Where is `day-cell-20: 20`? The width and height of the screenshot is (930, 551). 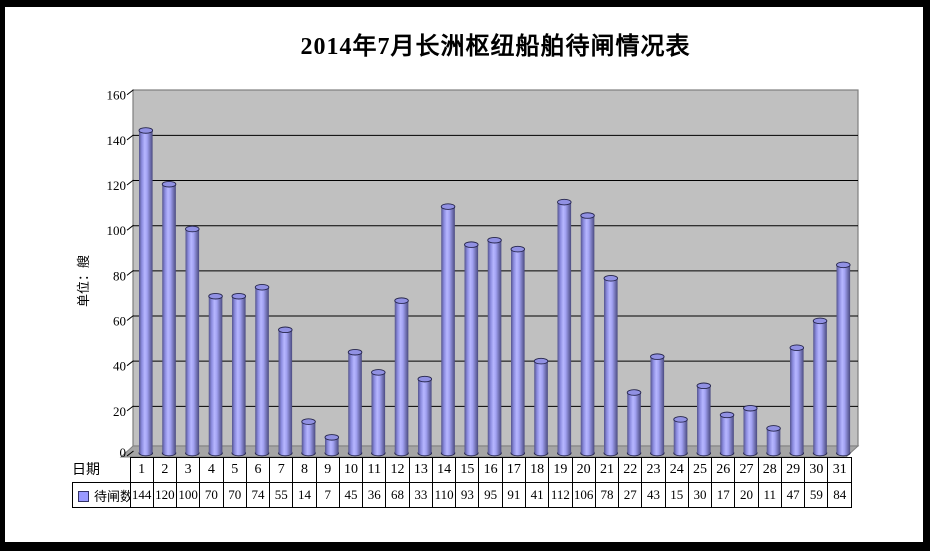 day-cell-20: 20 is located at coordinates (583, 470).